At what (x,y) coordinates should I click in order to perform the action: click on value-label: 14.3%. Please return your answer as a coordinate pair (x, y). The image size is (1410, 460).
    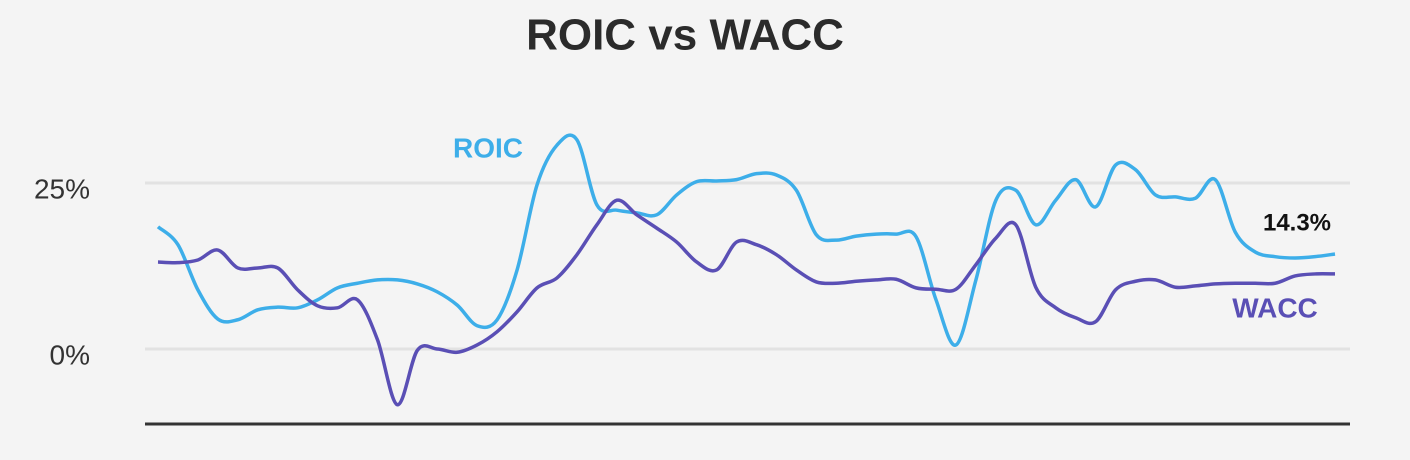
    Looking at the image, I should click on (1297, 222).